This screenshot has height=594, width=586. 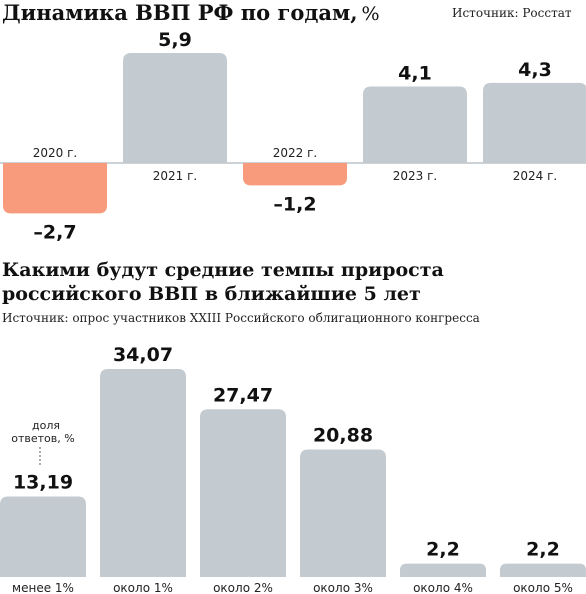 What do you see at coordinates (535, 176) in the screenshot?
I see `gdp-year-label: 2024 г.` at bounding box center [535, 176].